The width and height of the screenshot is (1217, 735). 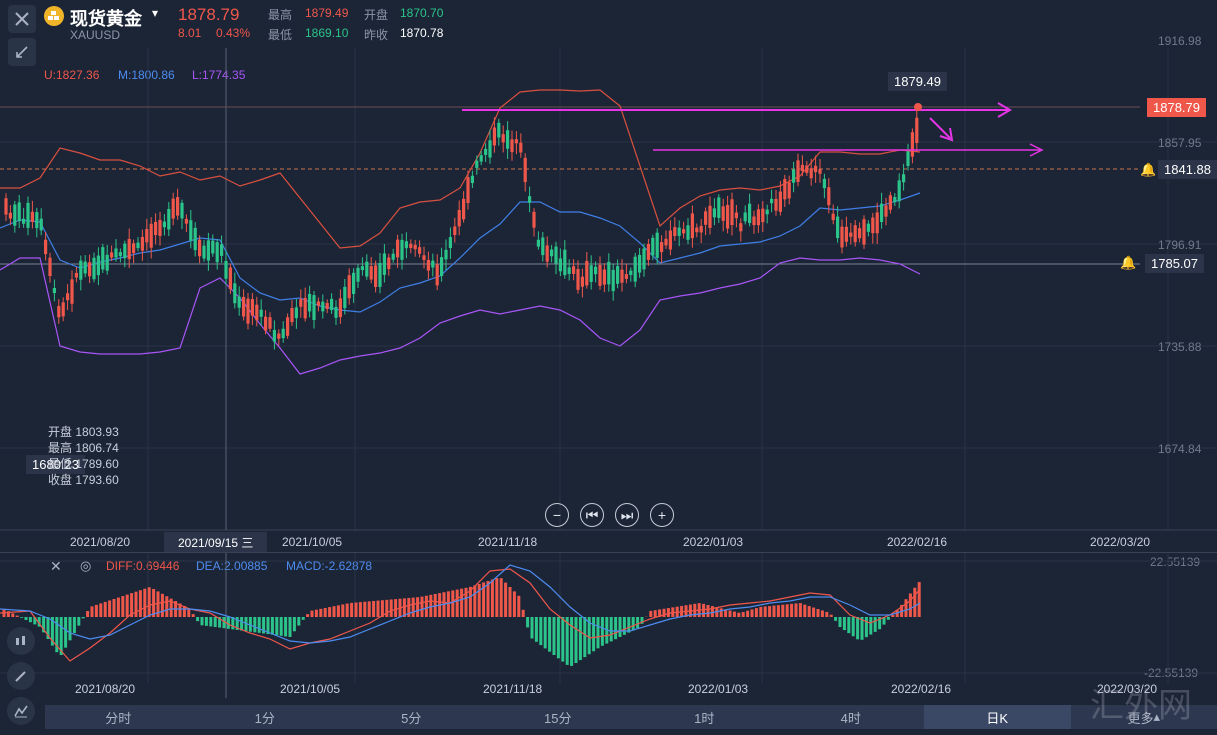 I want to click on tab-timeframe-15m: 15分, so click(x=558, y=718).